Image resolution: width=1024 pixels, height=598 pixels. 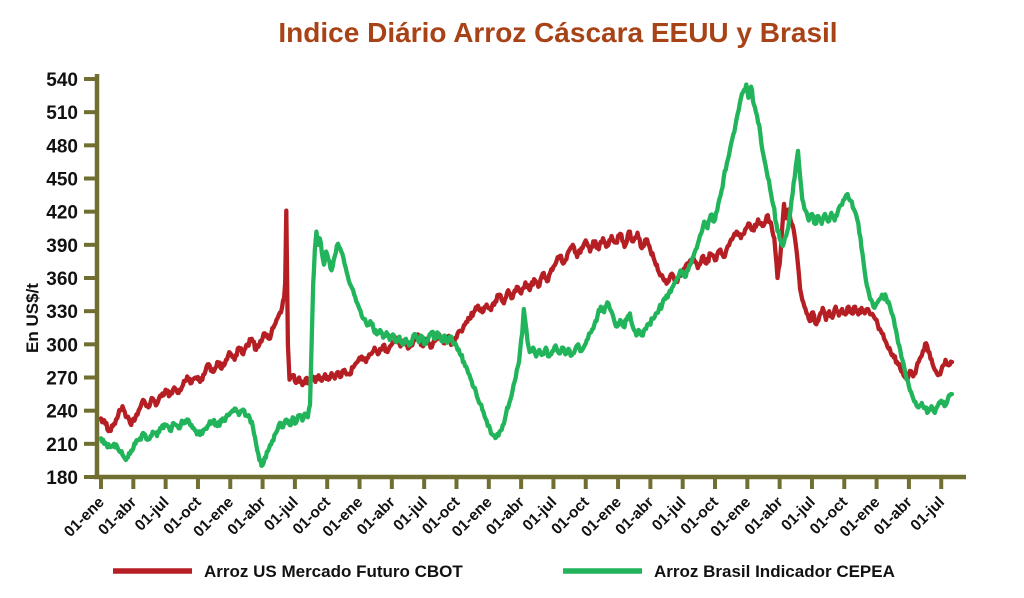 What do you see at coordinates (62, 379) in the screenshot?
I see `y-tick-label: 270` at bounding box center [62, 379].